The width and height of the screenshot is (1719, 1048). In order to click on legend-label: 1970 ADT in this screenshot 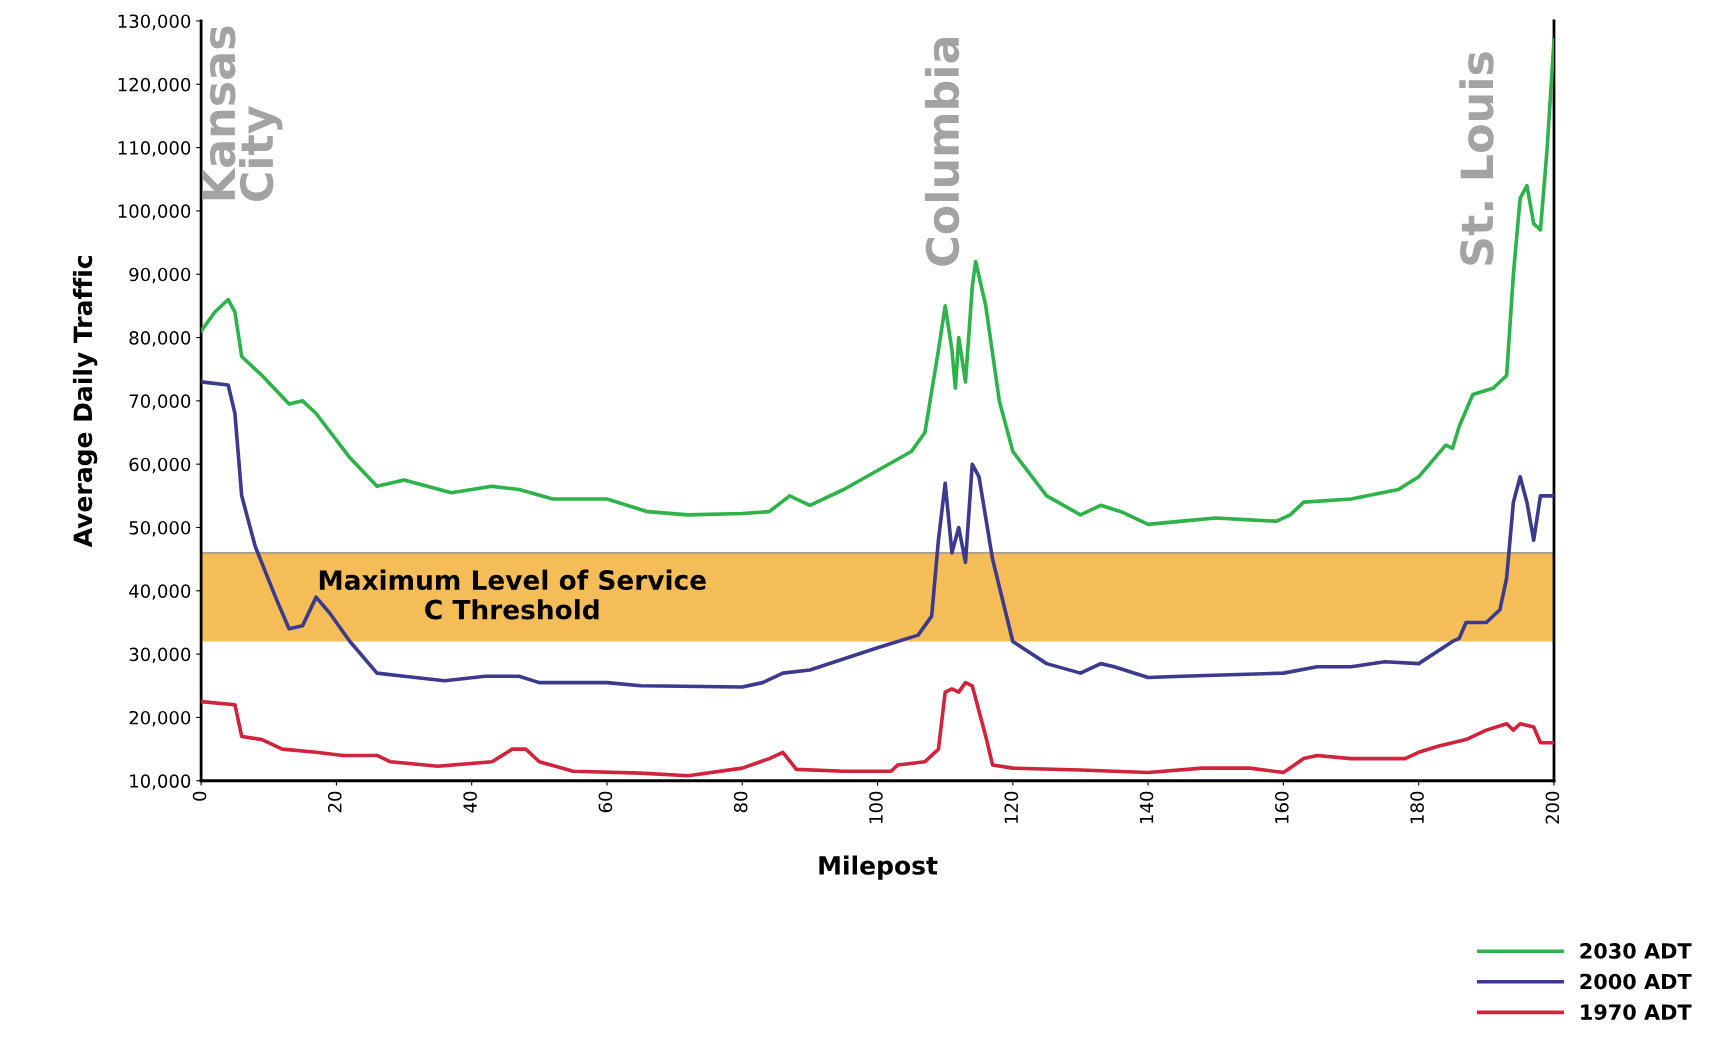, I will do `click(1636, 1012)`.